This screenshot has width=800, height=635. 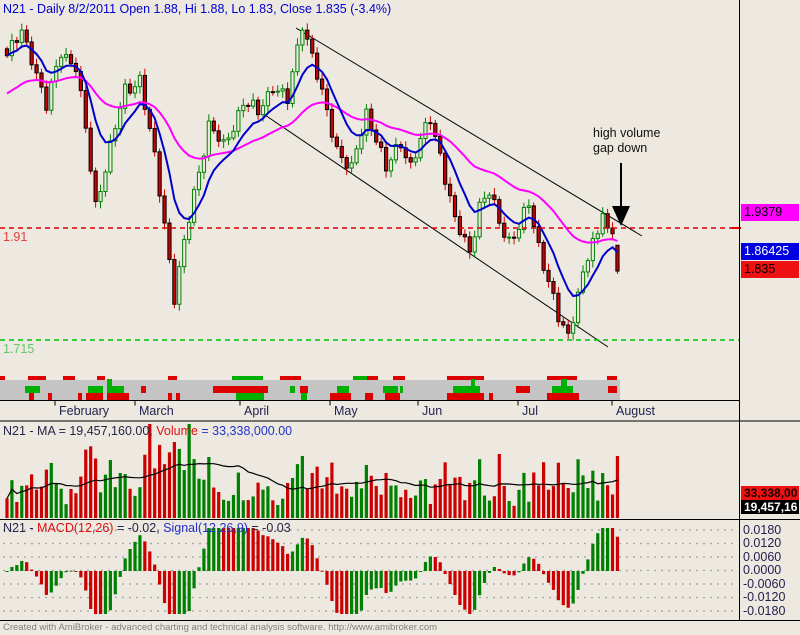 I want to click on macd-axis-label: 0.0180, so click(x=762, y=529).